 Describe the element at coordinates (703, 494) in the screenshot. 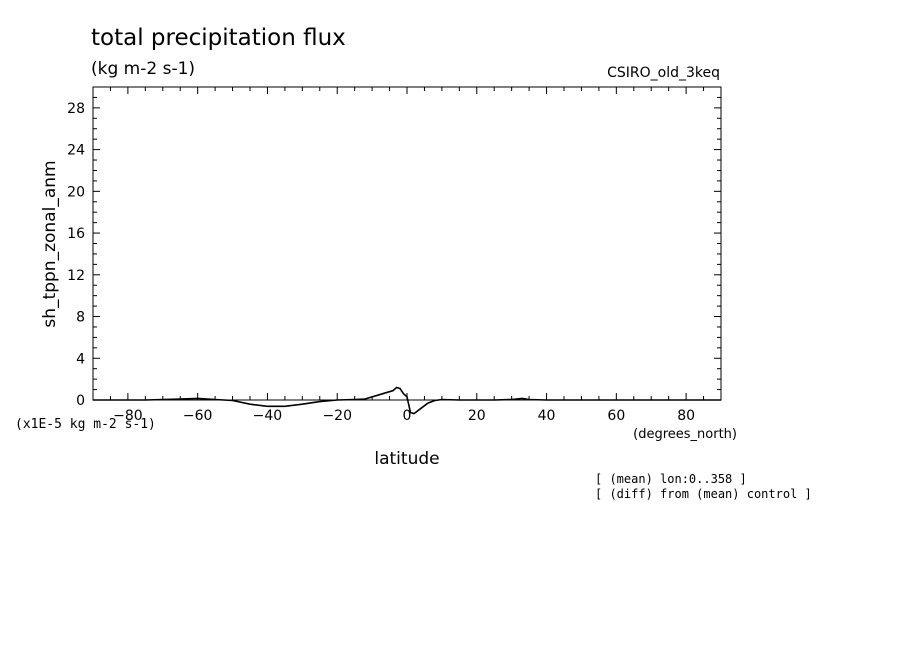

I see `note-diff-control: [ (diff) from (mean) control ]` at that location.